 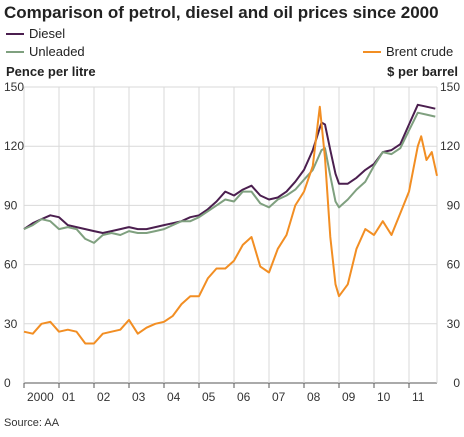 I want to click on x-tick-label: 08, so click(x=314, y=397).